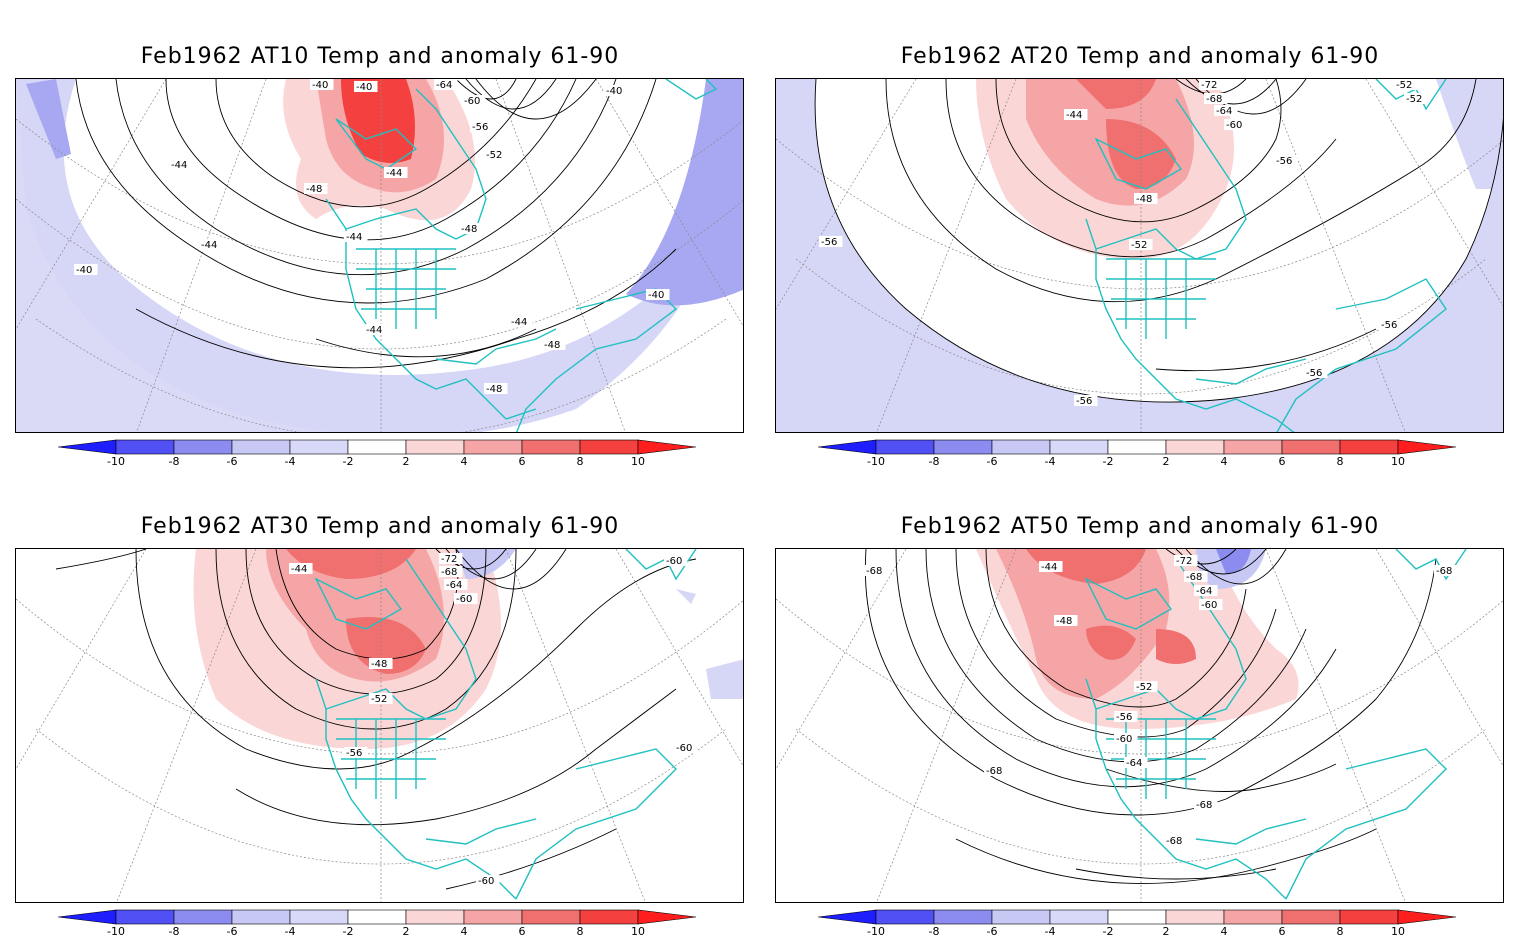 Image resolution: width=1520 pixels, height=940 pixels. I want to click on colorbar-at10: -10 -8 -6 -4 -2 2 4 6 8 10, so click(380, 454).